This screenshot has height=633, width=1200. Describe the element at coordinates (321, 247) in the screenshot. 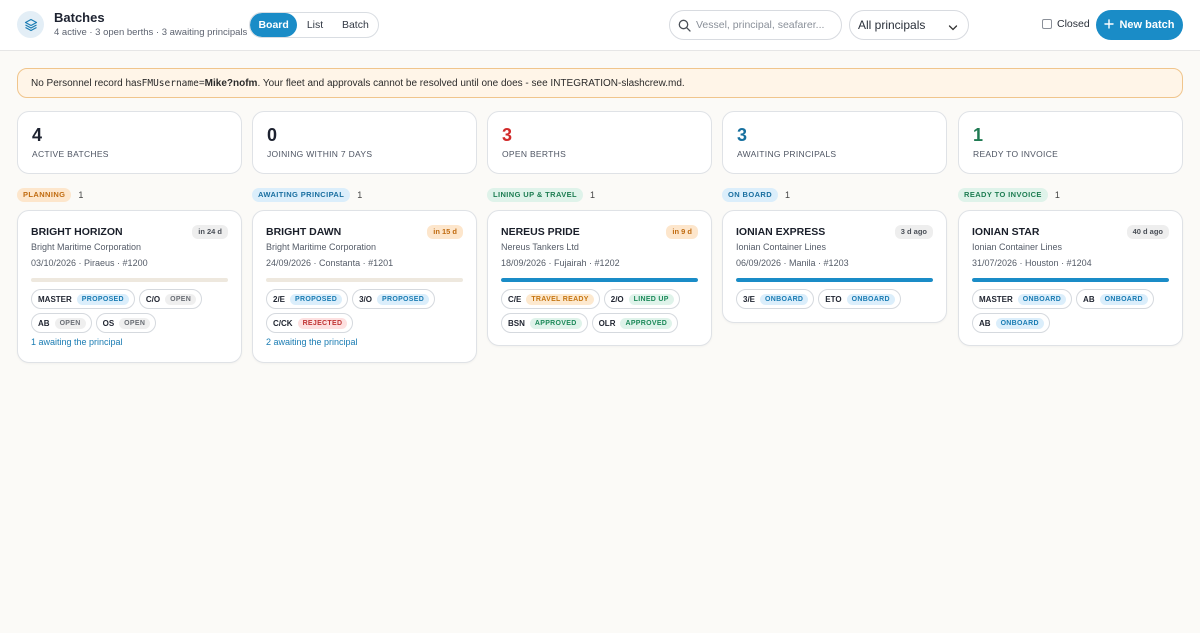

I see `principal-name: Bright Maritime Corporation` at that location.